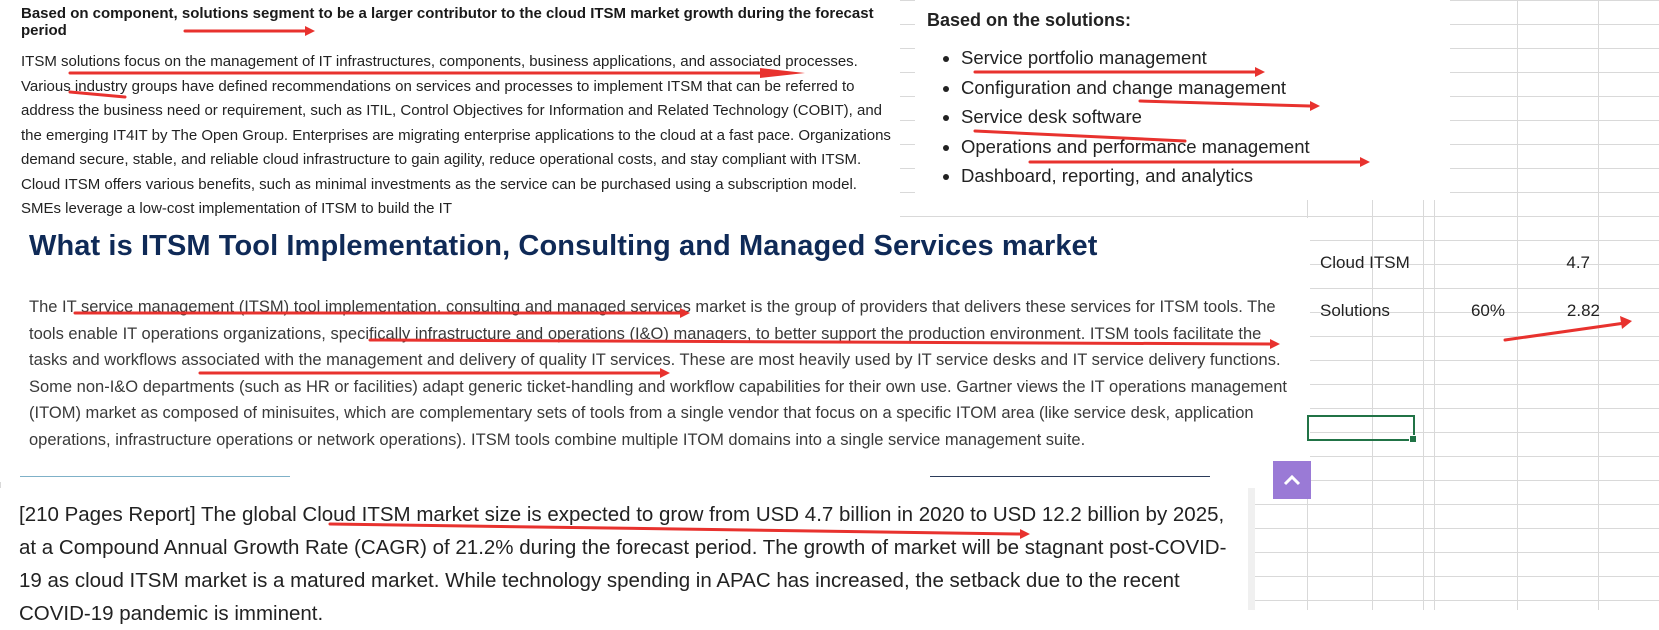  Describe the element at coordinates (1135, 147) in the screenshot. I see `list-item: Operations and performance management` at that location.